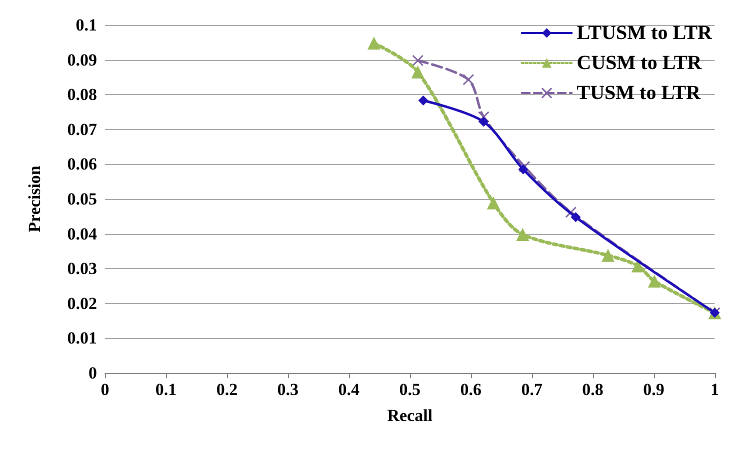  I want to click on x-tick-label: 0.4, so click(349, 389).